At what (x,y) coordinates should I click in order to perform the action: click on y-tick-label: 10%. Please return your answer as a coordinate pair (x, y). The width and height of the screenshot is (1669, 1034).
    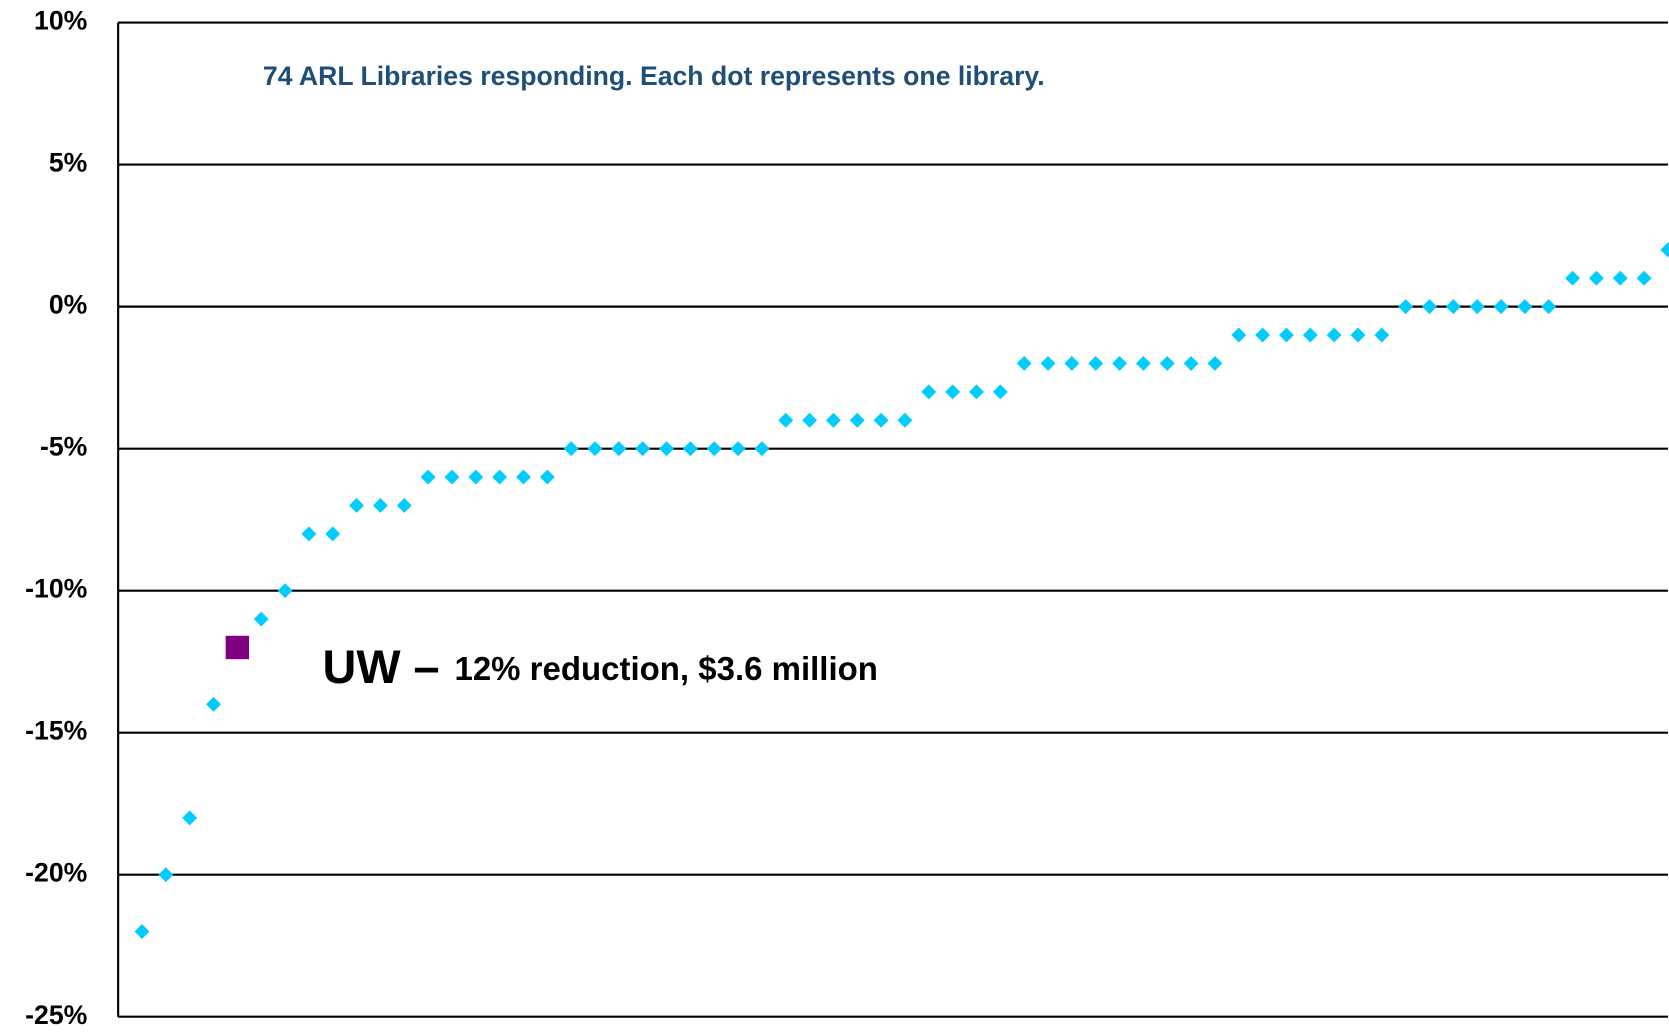
    Looking at the image, I should click on (60, 21).